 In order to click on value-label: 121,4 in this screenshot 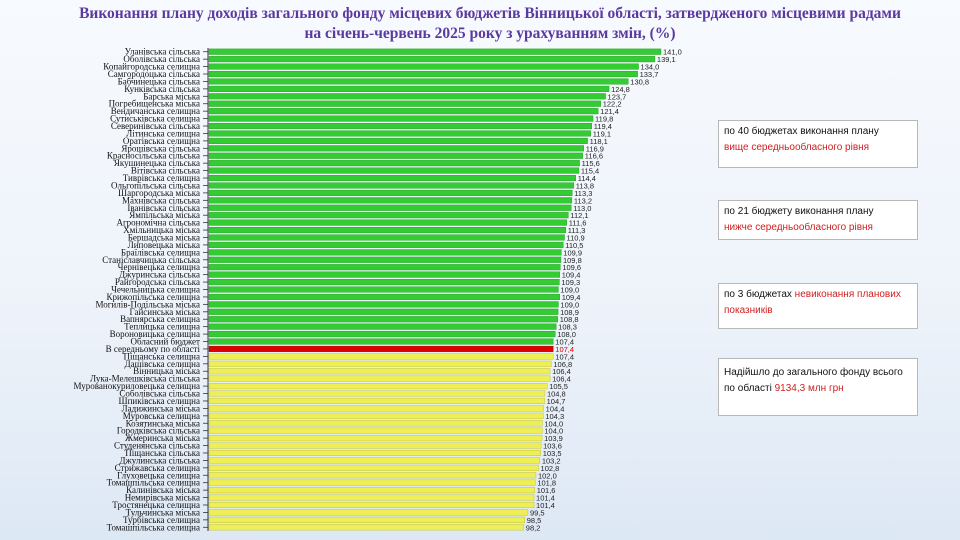, I will do `click(609, 111)`.